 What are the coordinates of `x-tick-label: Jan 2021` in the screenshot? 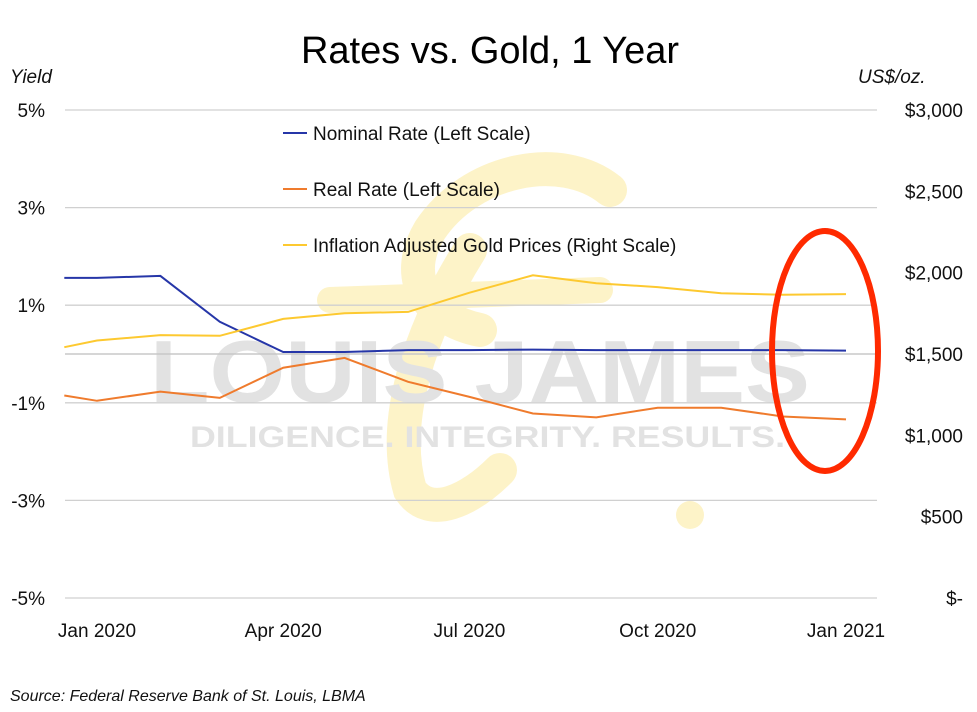 It's located at (846, 631).